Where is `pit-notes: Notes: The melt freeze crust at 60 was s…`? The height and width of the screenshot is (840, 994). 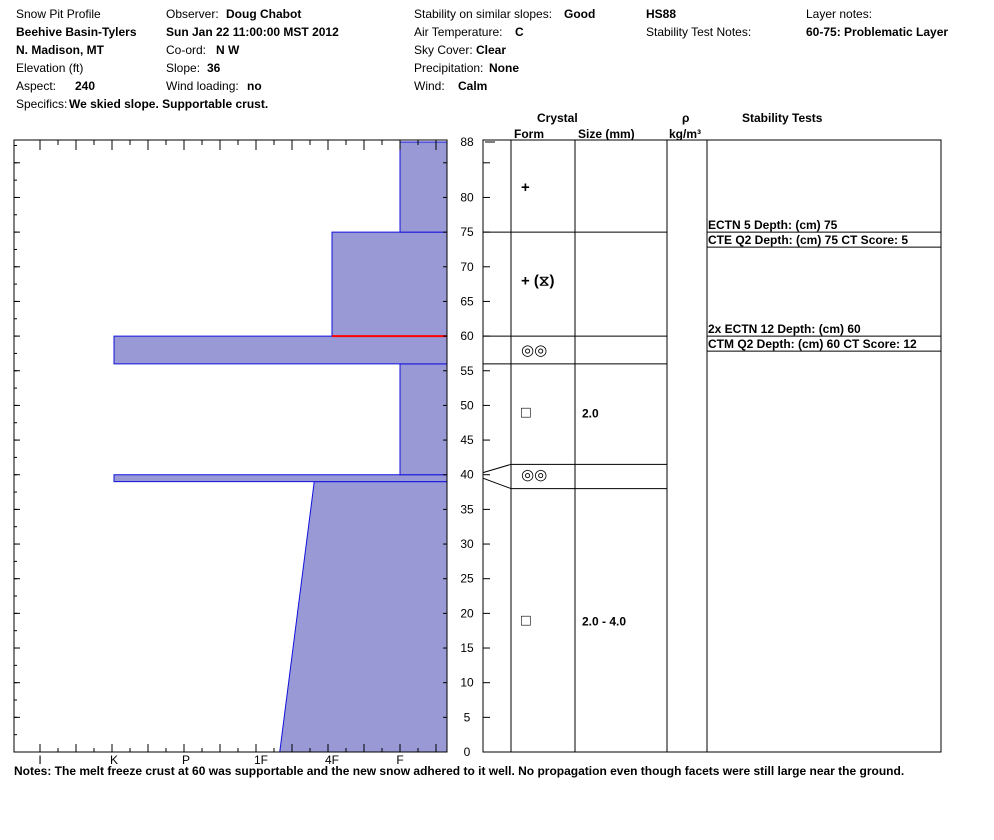 pit-notes: Notes: The melt freeze crust at 60 was s… is located at coordinates (459, 771).